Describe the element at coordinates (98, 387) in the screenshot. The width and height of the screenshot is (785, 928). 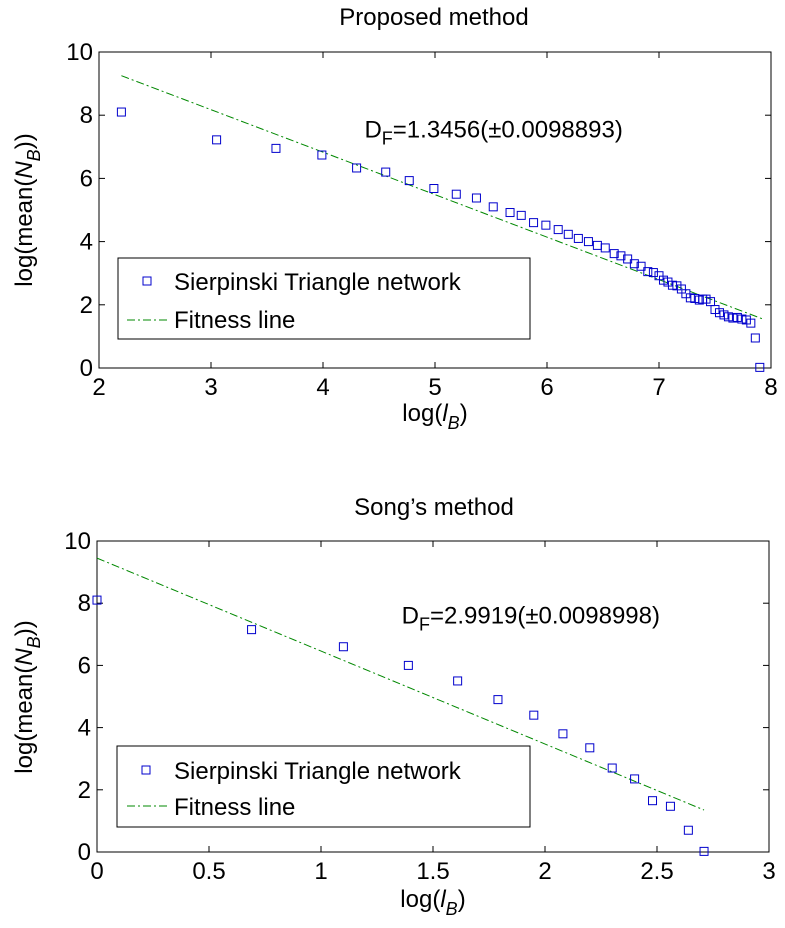
I see `x-tick-label: 2` at that location.